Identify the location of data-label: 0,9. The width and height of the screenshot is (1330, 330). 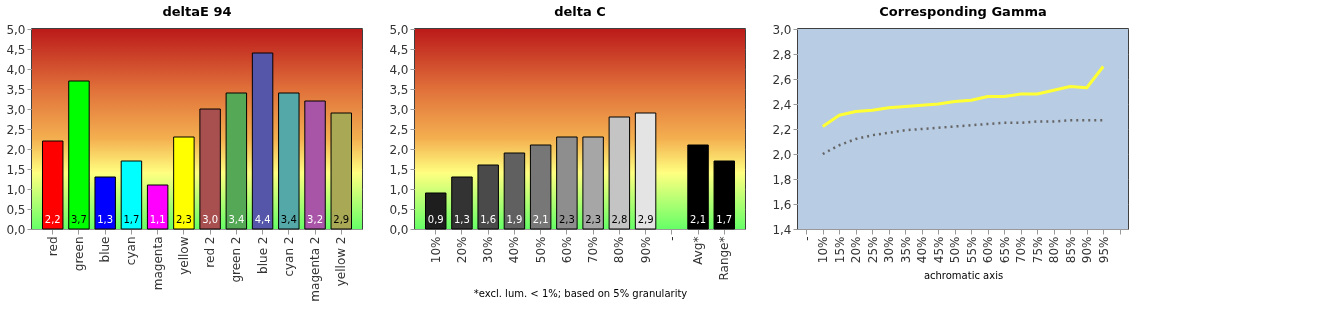
(435, 219).